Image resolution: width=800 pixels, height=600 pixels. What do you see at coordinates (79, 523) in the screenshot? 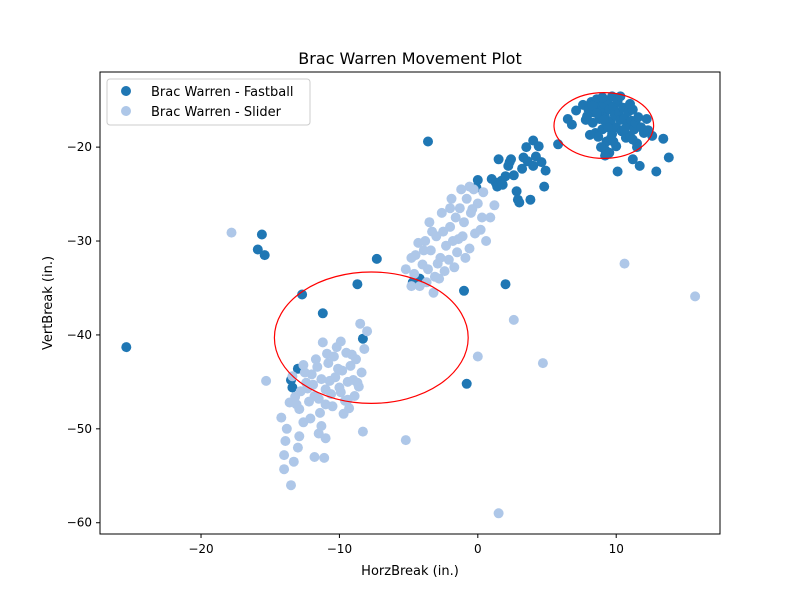
I see `y-tick-label: −60` at bounding box center [79, 523].